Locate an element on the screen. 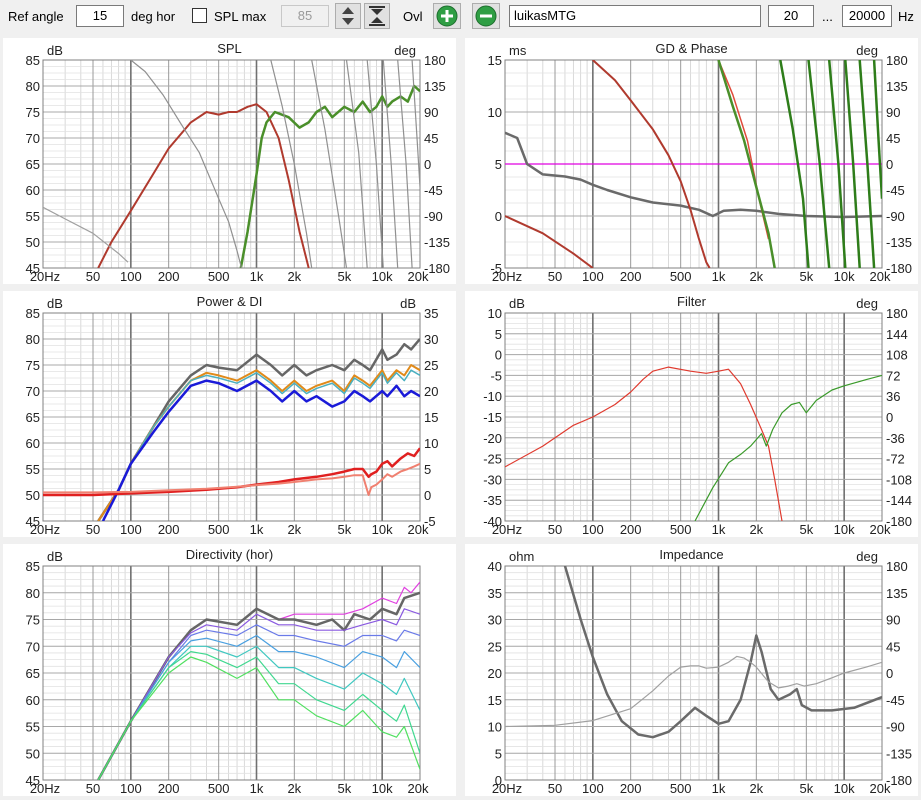 Image resolution: width=921 pixels, height=800 pixels. x-tick: 2k is located at coordinates (756, 788).